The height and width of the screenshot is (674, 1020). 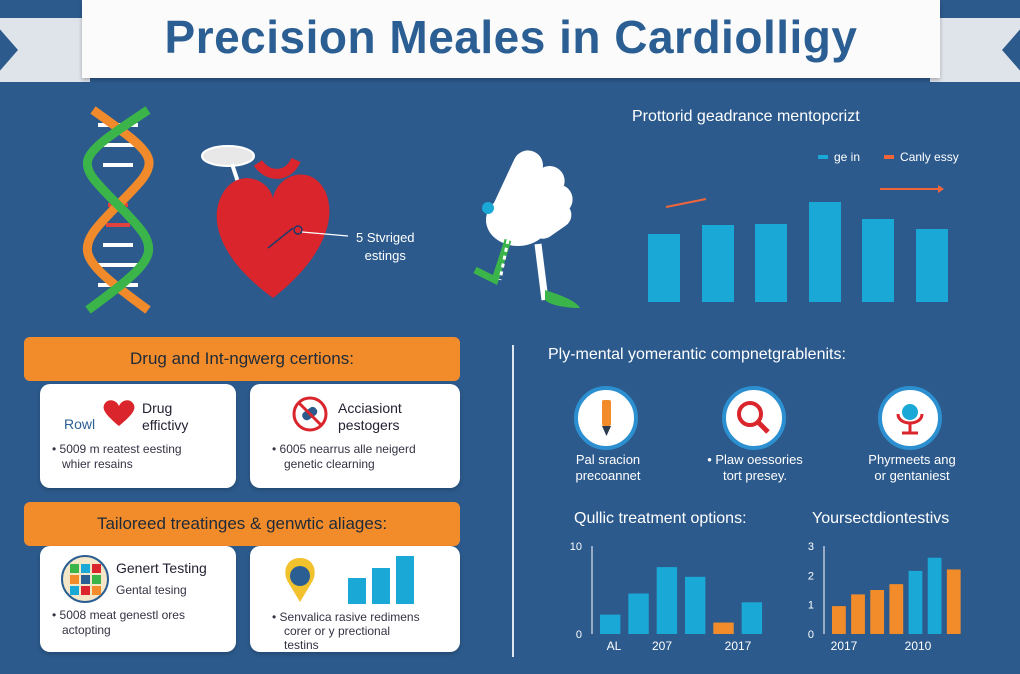 I want to click on genome-grid-icon, so click(x=85, y=579).